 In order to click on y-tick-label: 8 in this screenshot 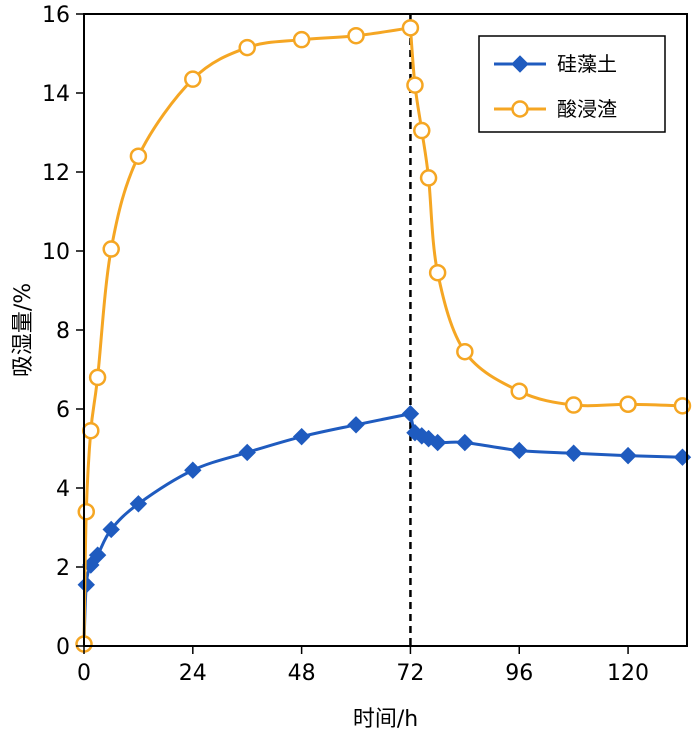, I will do `click(63, 331)`.